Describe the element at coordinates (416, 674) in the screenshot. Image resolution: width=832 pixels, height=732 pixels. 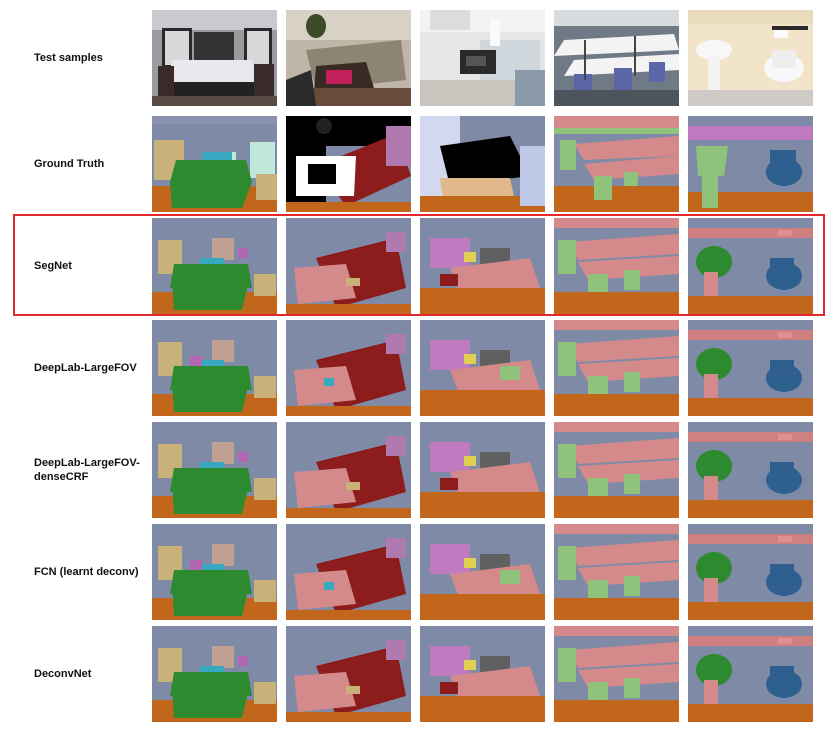
I see `row-deconvnet: DeconvNet` at that location.